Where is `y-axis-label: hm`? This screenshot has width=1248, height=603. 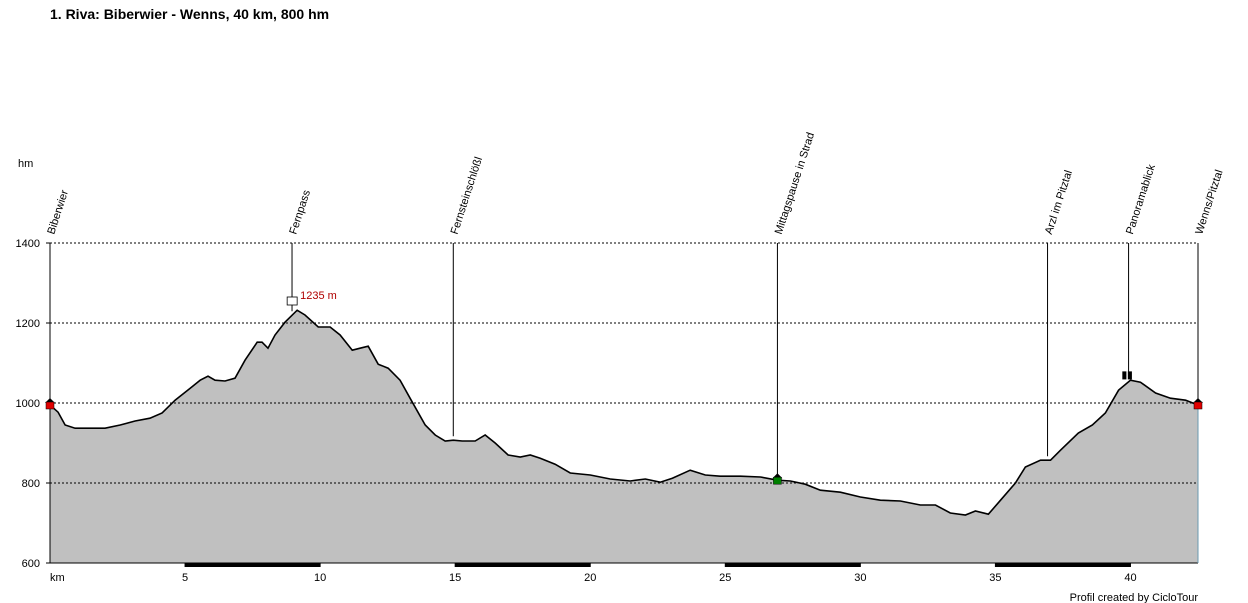 y-axis-label: hm is located at coordinates (25, 164).